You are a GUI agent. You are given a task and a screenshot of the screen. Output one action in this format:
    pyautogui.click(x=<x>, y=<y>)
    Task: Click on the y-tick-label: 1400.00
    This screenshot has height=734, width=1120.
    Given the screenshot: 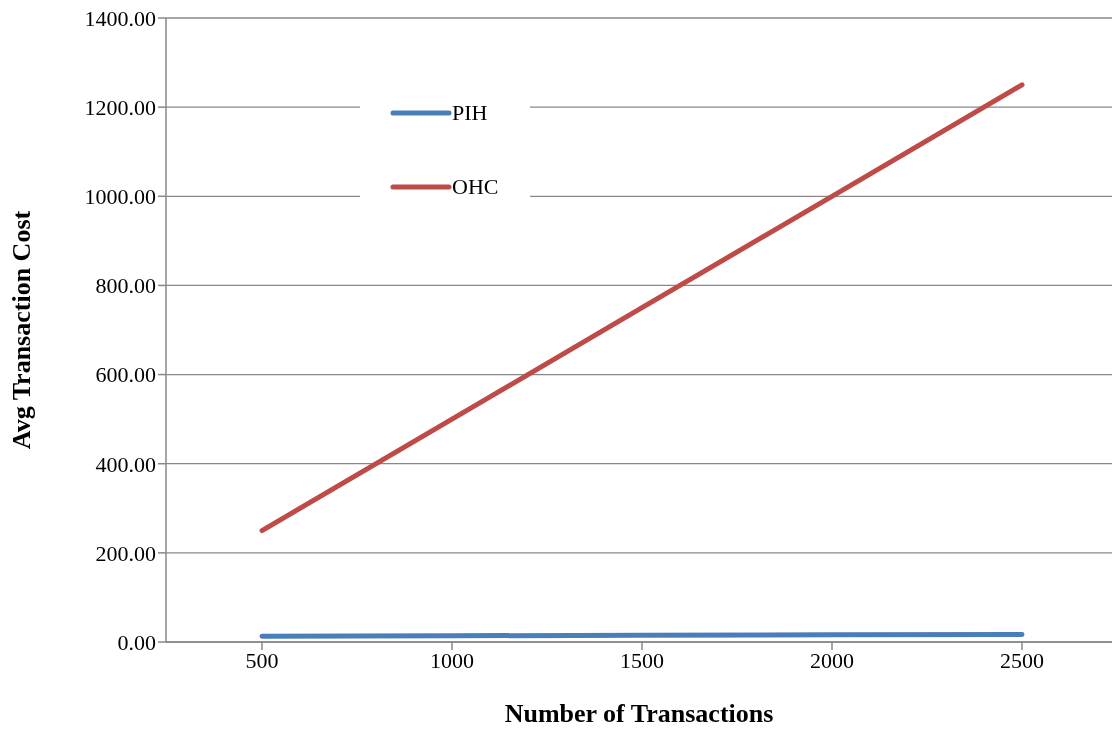 What is the action you would take?
    pyautogui.click(x=120, y=18)
    